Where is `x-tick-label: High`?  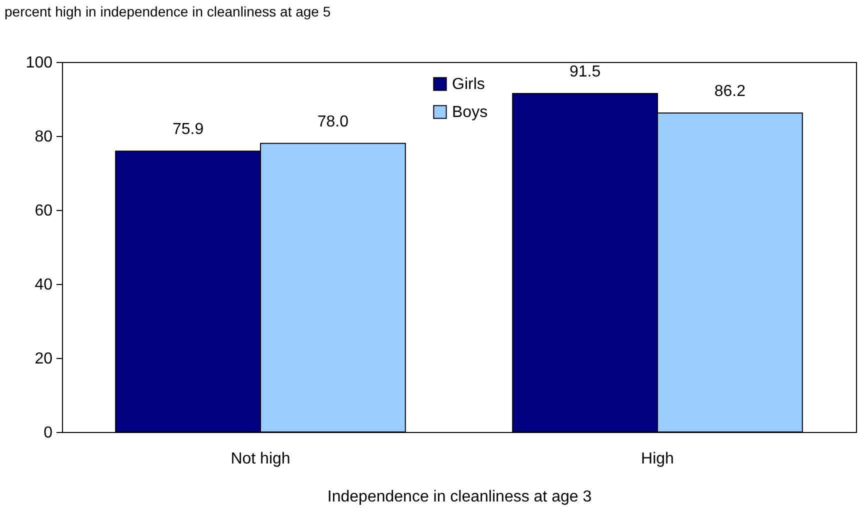 x-tick-label: High is located at coordinates (657, 459).